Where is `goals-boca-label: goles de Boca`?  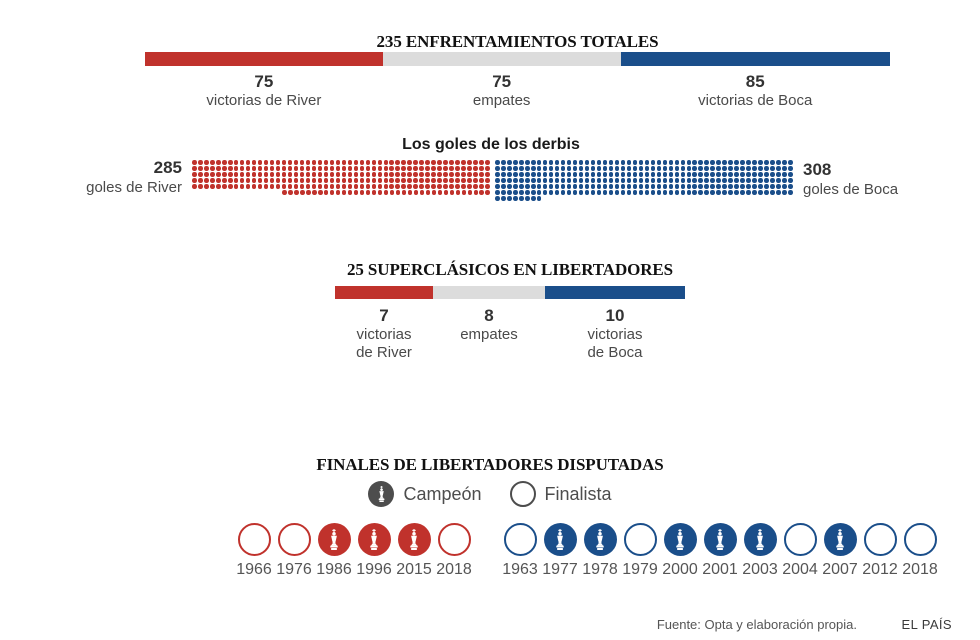 goals-boca-label: goles de Boca is located at coordinates (851, 189).